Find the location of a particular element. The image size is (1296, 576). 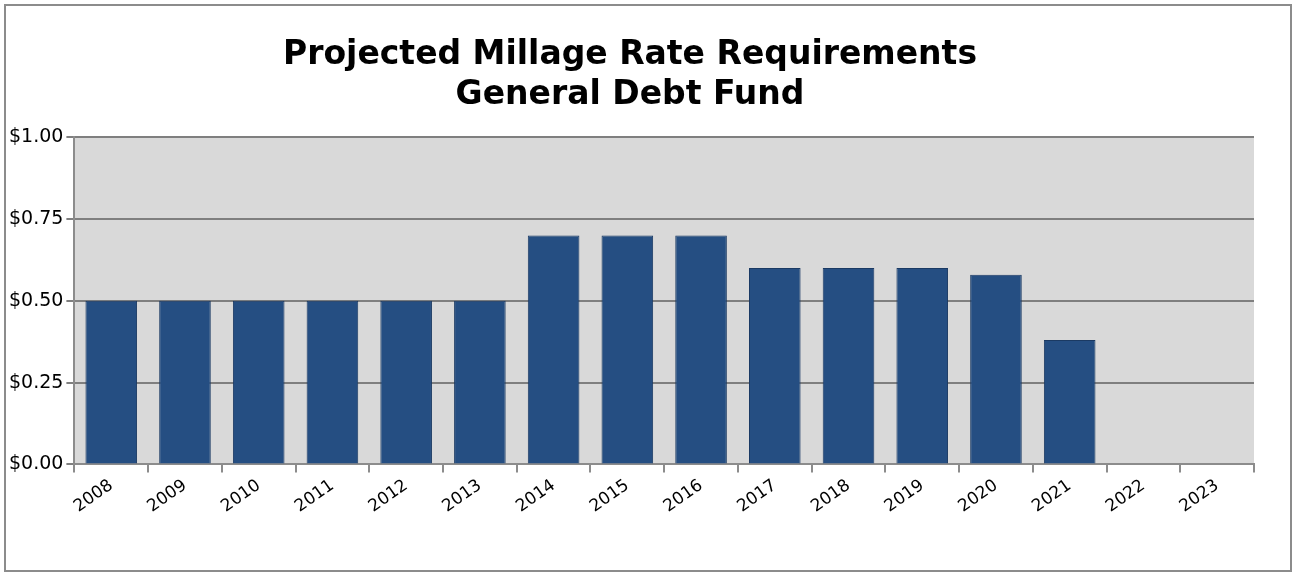

y-tick-label: $1.00 is located at coordinates (36, 135).